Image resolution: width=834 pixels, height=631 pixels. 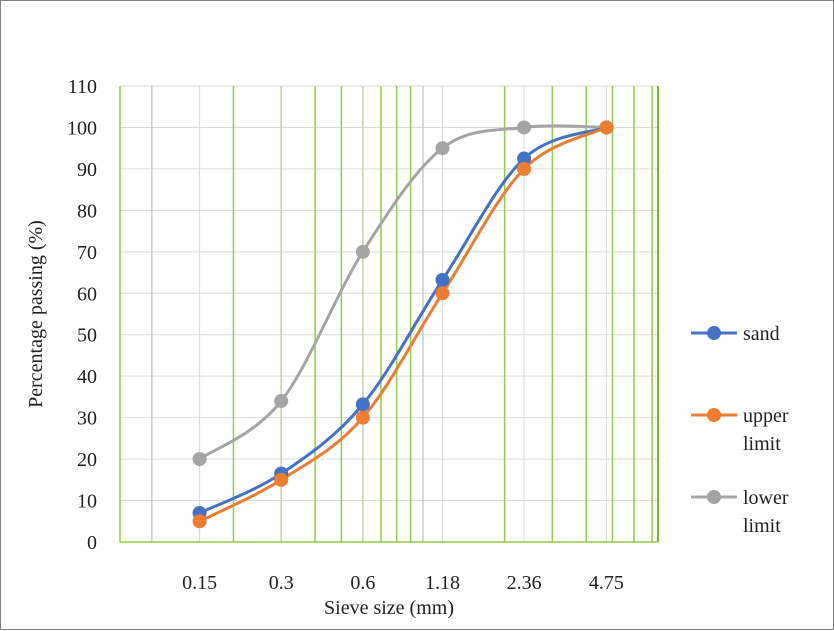 What do you see at coordinates (281, 583) in the screenshot?
I see `x-tick-label: 0.3` at bounding box center [281, 583].